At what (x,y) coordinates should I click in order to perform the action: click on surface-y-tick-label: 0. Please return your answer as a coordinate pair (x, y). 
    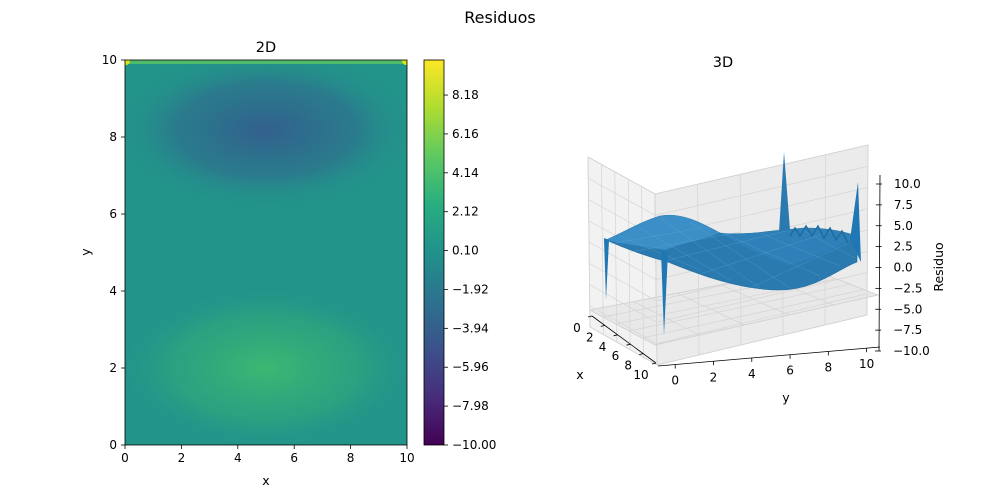
    Looking at the image, I should click on (675, 381).